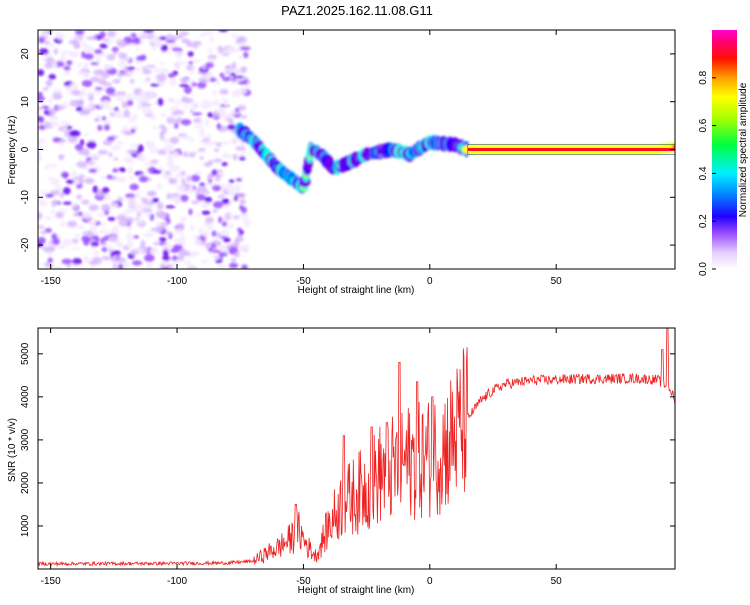 This screenshot has width=750, height=605. What do you see at coordinates (703, 125) in the screenshot?
I see `colorbar-tick-label: 0.6` at bounding box center [703, 125].